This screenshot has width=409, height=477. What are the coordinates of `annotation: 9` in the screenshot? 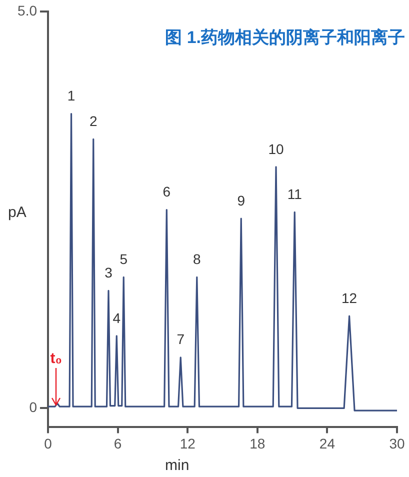 It's located at (241, 200).